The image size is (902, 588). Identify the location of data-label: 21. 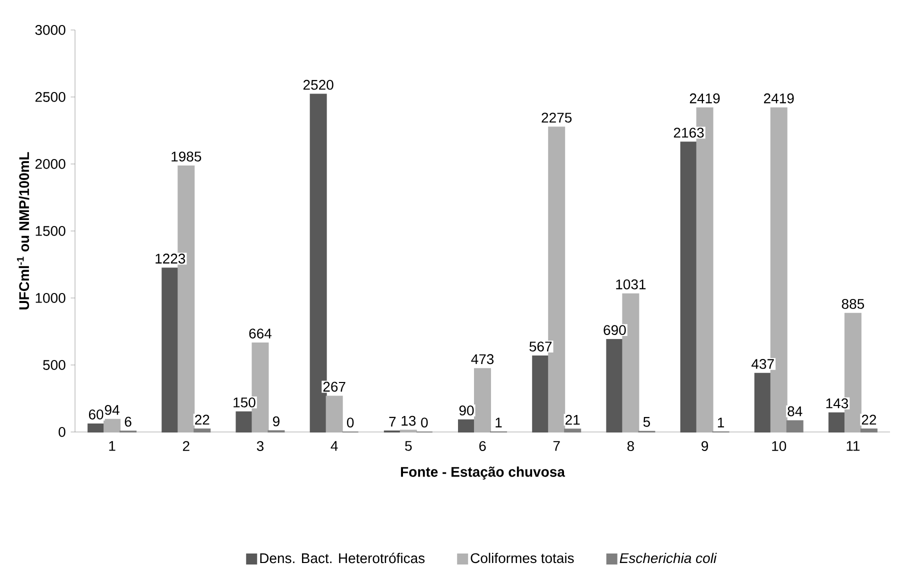
(573, 419).